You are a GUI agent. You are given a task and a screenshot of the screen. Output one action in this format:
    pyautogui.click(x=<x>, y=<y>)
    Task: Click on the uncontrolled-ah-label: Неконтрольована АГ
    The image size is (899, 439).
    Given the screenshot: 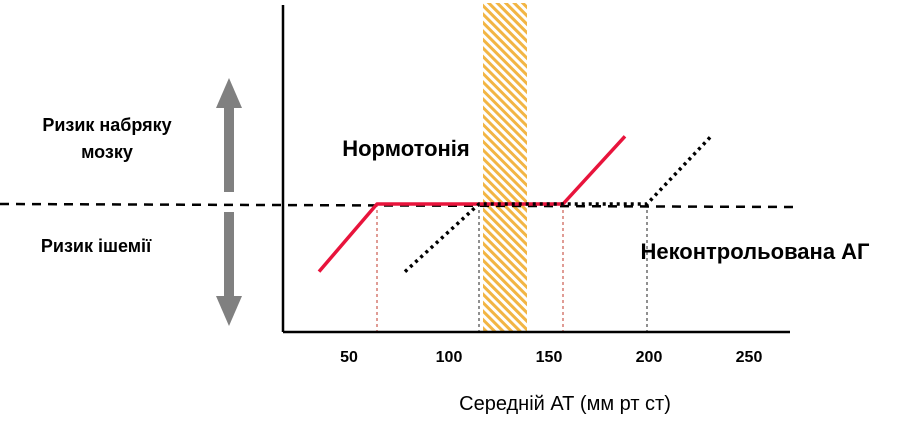 What is the action you would take?
    pyautogui.click(x=755, y=251)
    